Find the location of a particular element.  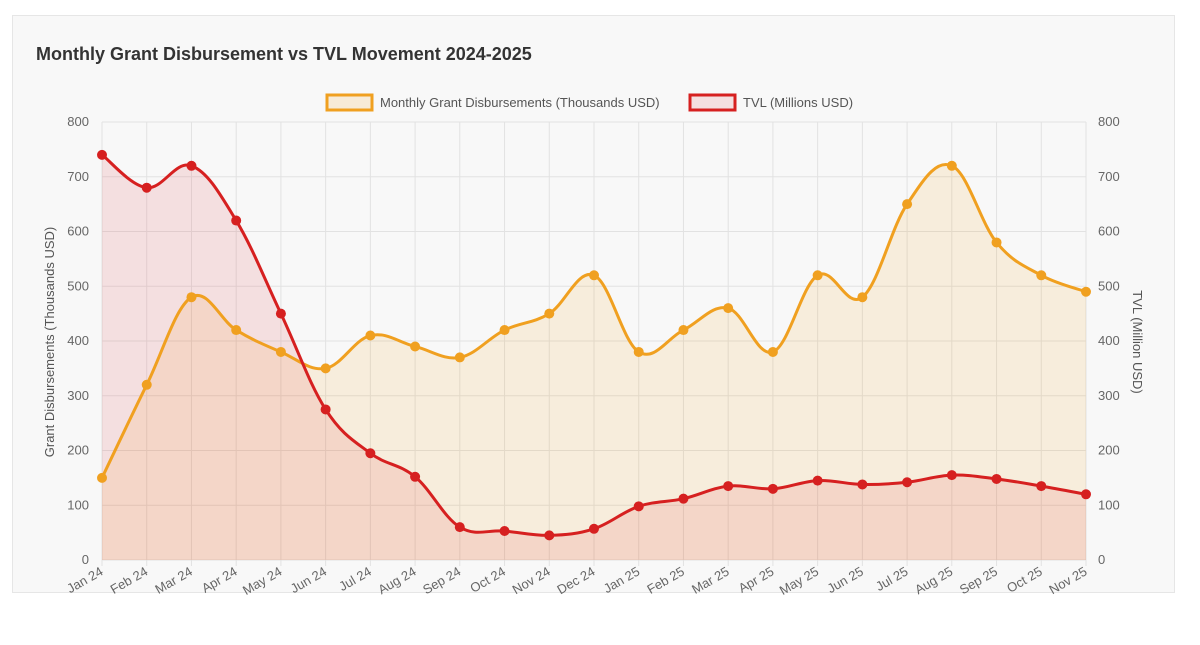

y-tick-label: 700 is located at coordinates (78, 176).